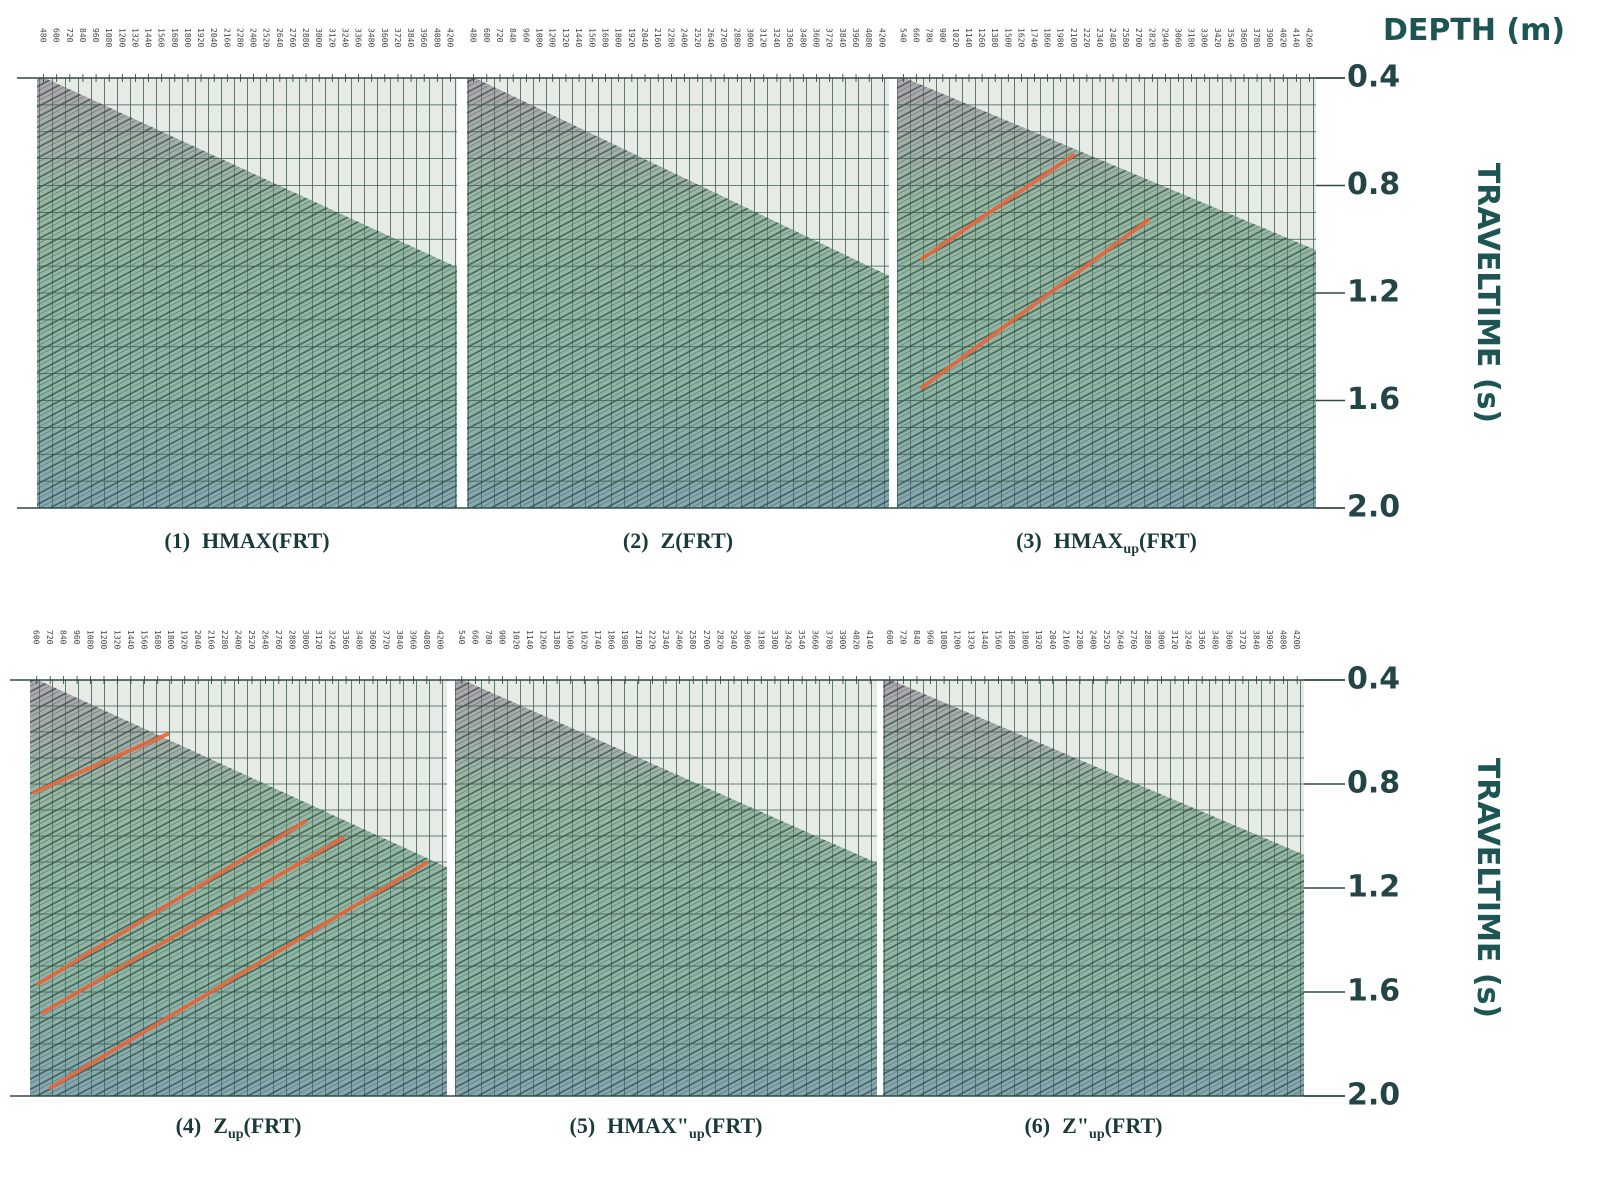 Image resolution: width=1621 pixels, height=1185 pixels. Describe the element at coordinates (1243, 37) in the screenshot. I see `depth-label: 3660` at that location.